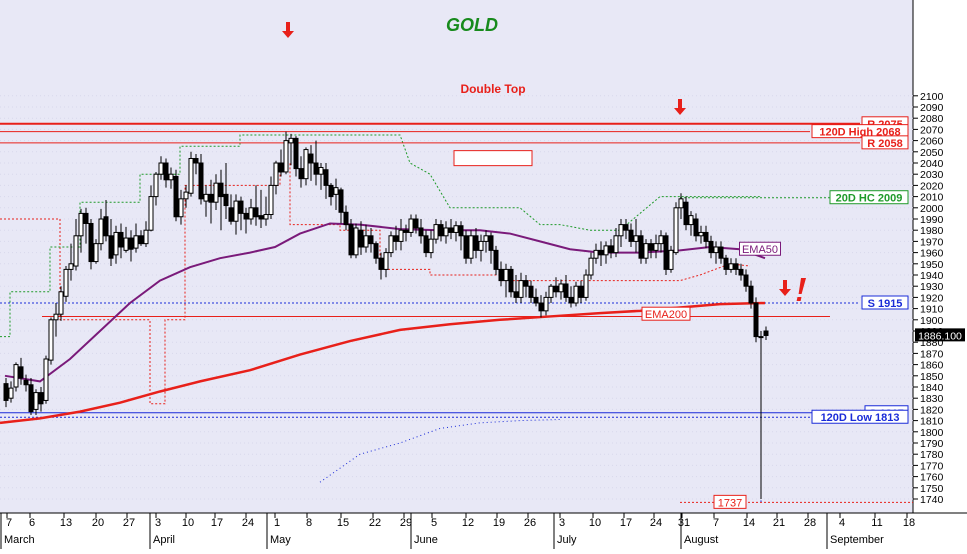 The width and height of the screenshot is (967, 554). What do you see at coordinates (932, 489) in the screenshot?
I see `y-tick-label: 1750` at bounding box center [932, 489].